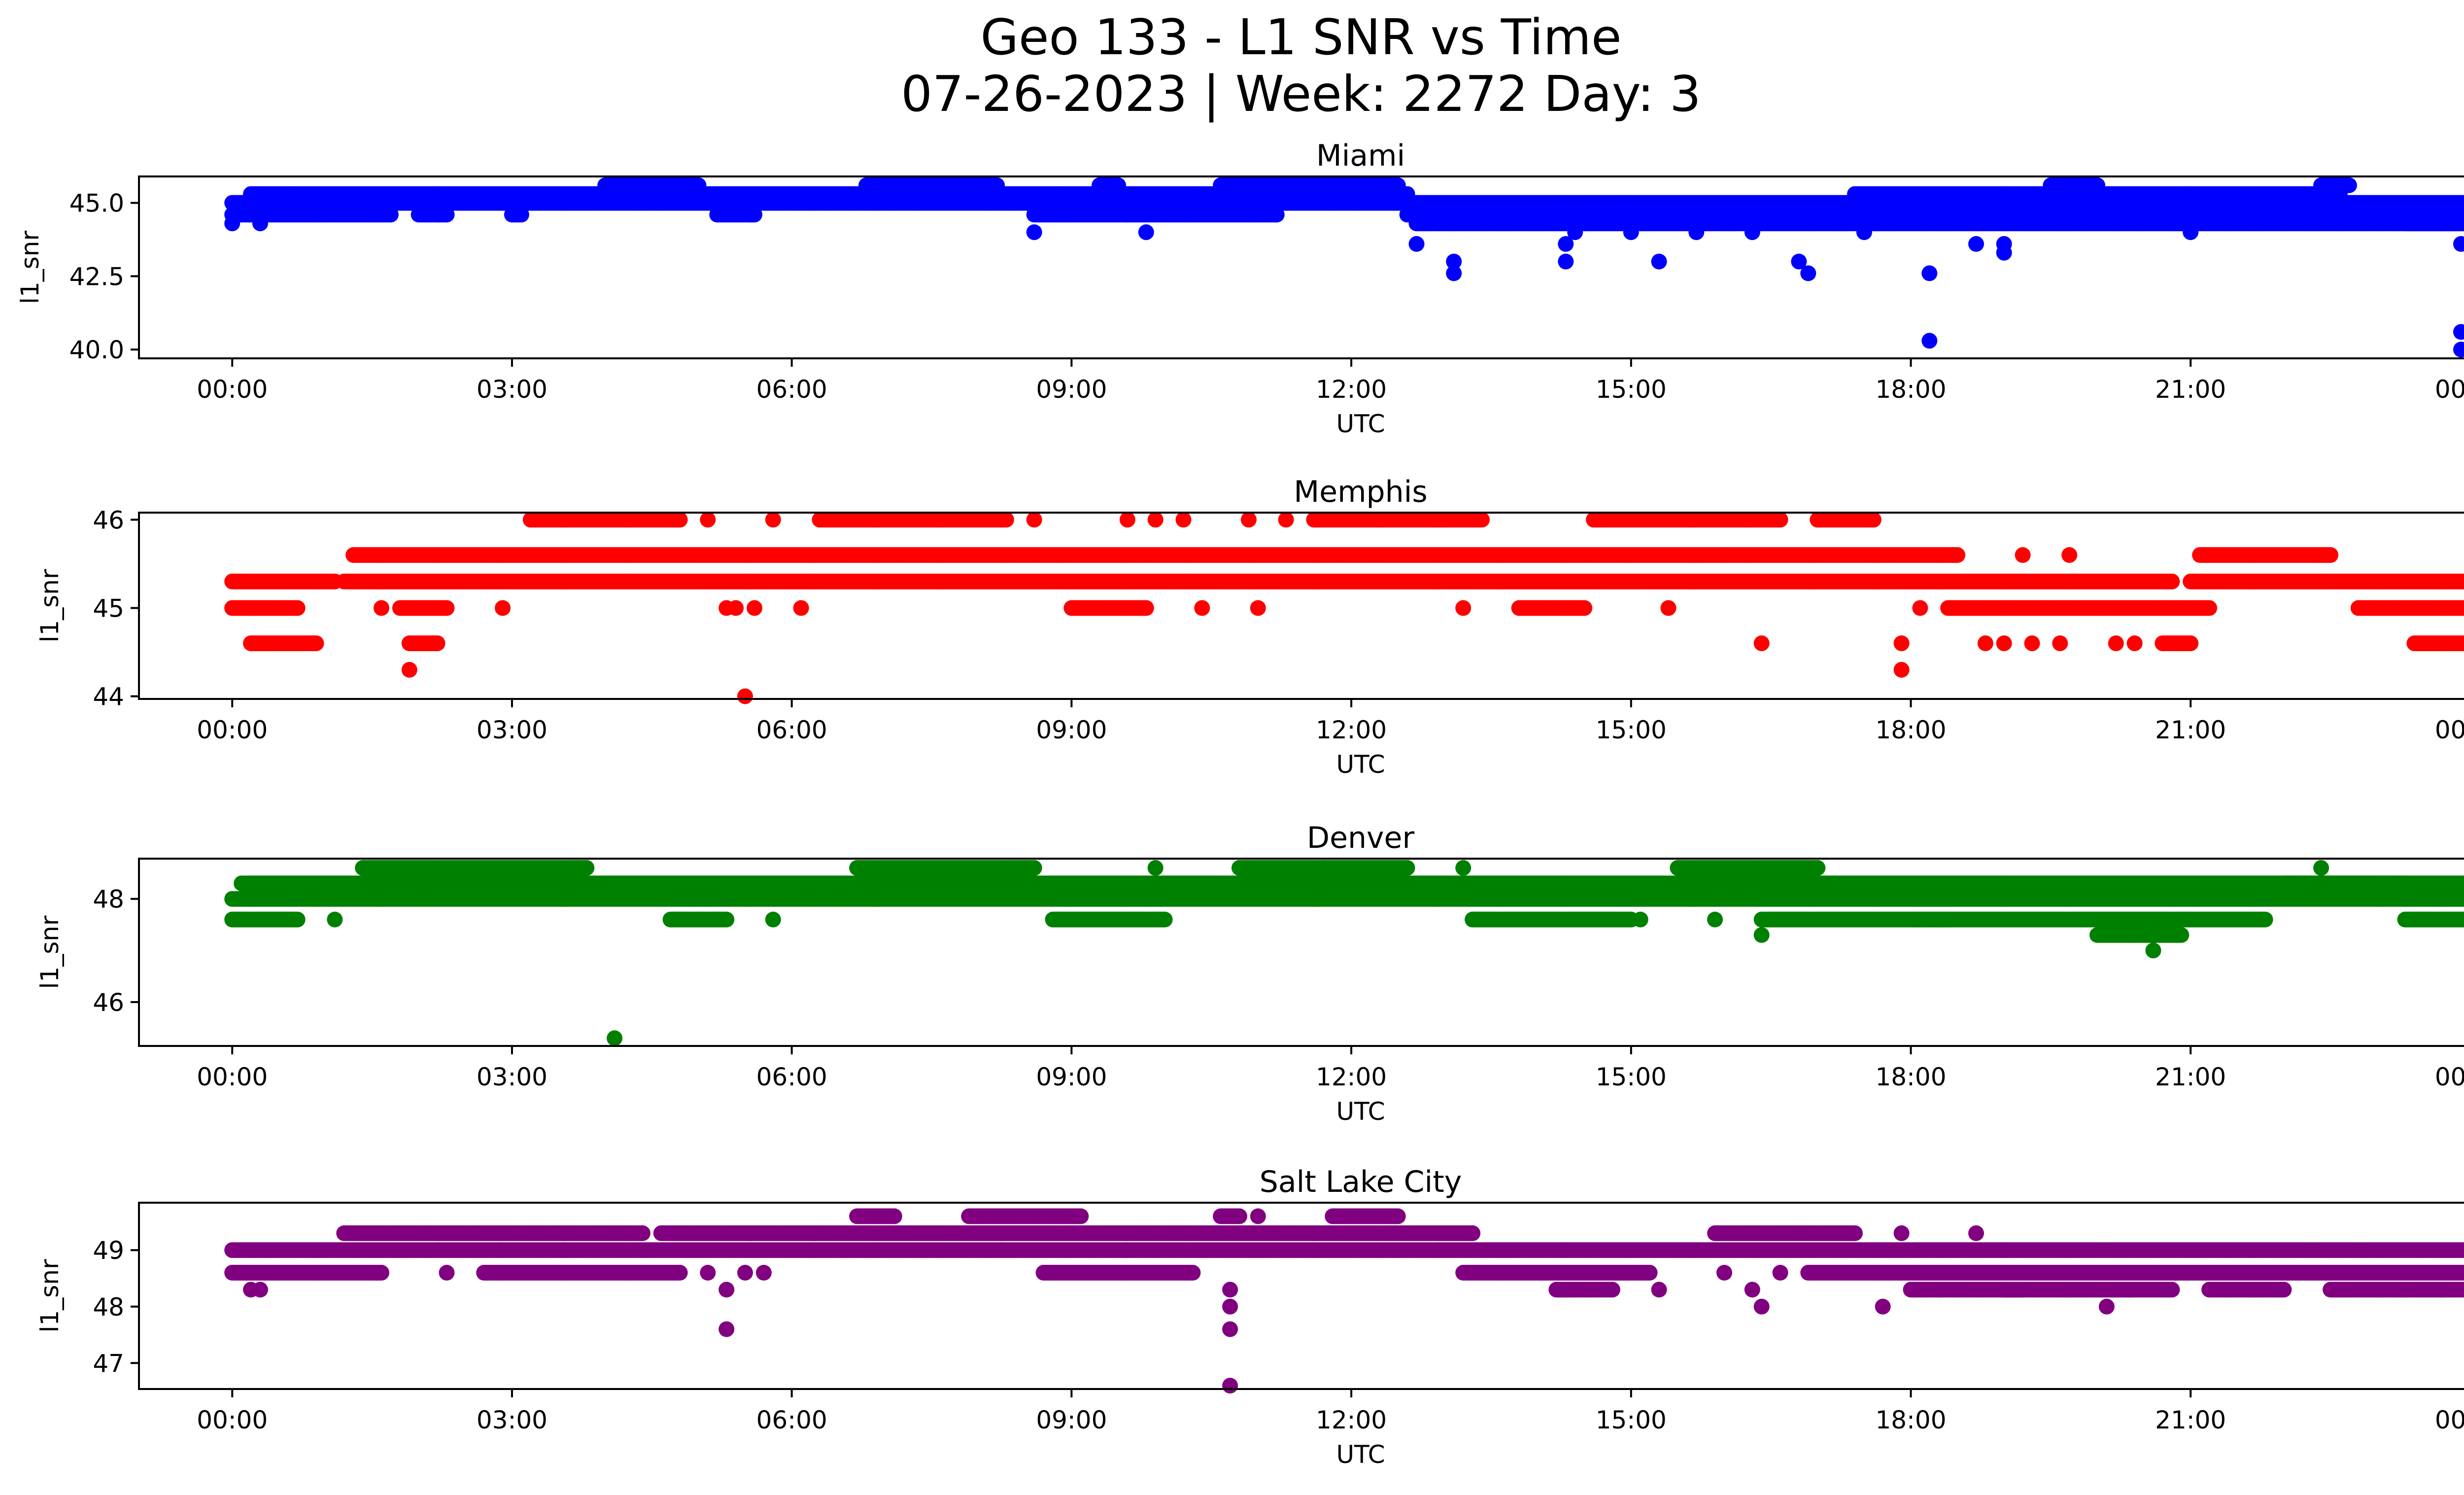 This screenshot has height=1495, width=2464. What do you see at coordinates (1301, 37) in the screenshot?
I see `figure-title-line1: Geo 133 - L1 SNR vs Time` at bounding box center [1301, 37].